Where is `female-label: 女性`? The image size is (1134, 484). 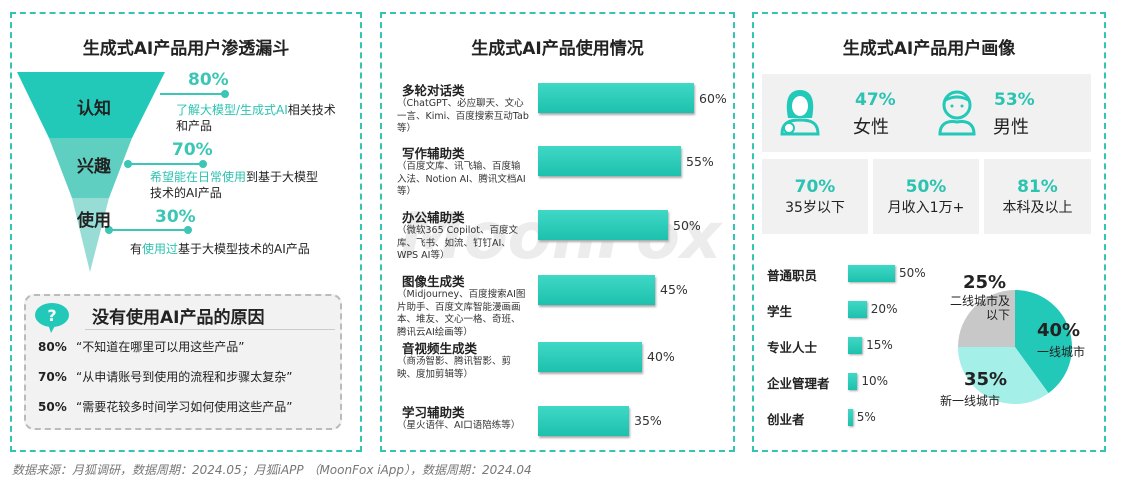
female-label: 女性 is located at coordinates (871, 127).